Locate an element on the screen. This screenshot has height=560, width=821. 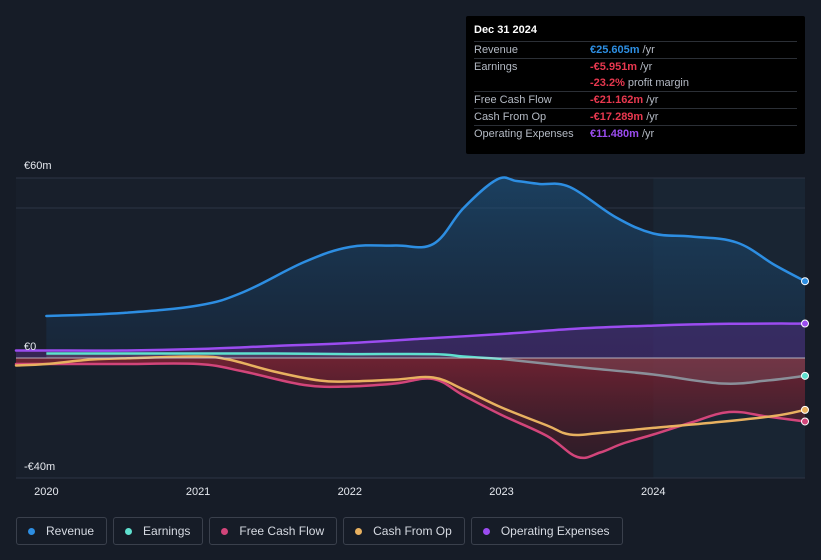
tooltip-row: Revenue €25.605m/yr is located at coordinates (635, 49).